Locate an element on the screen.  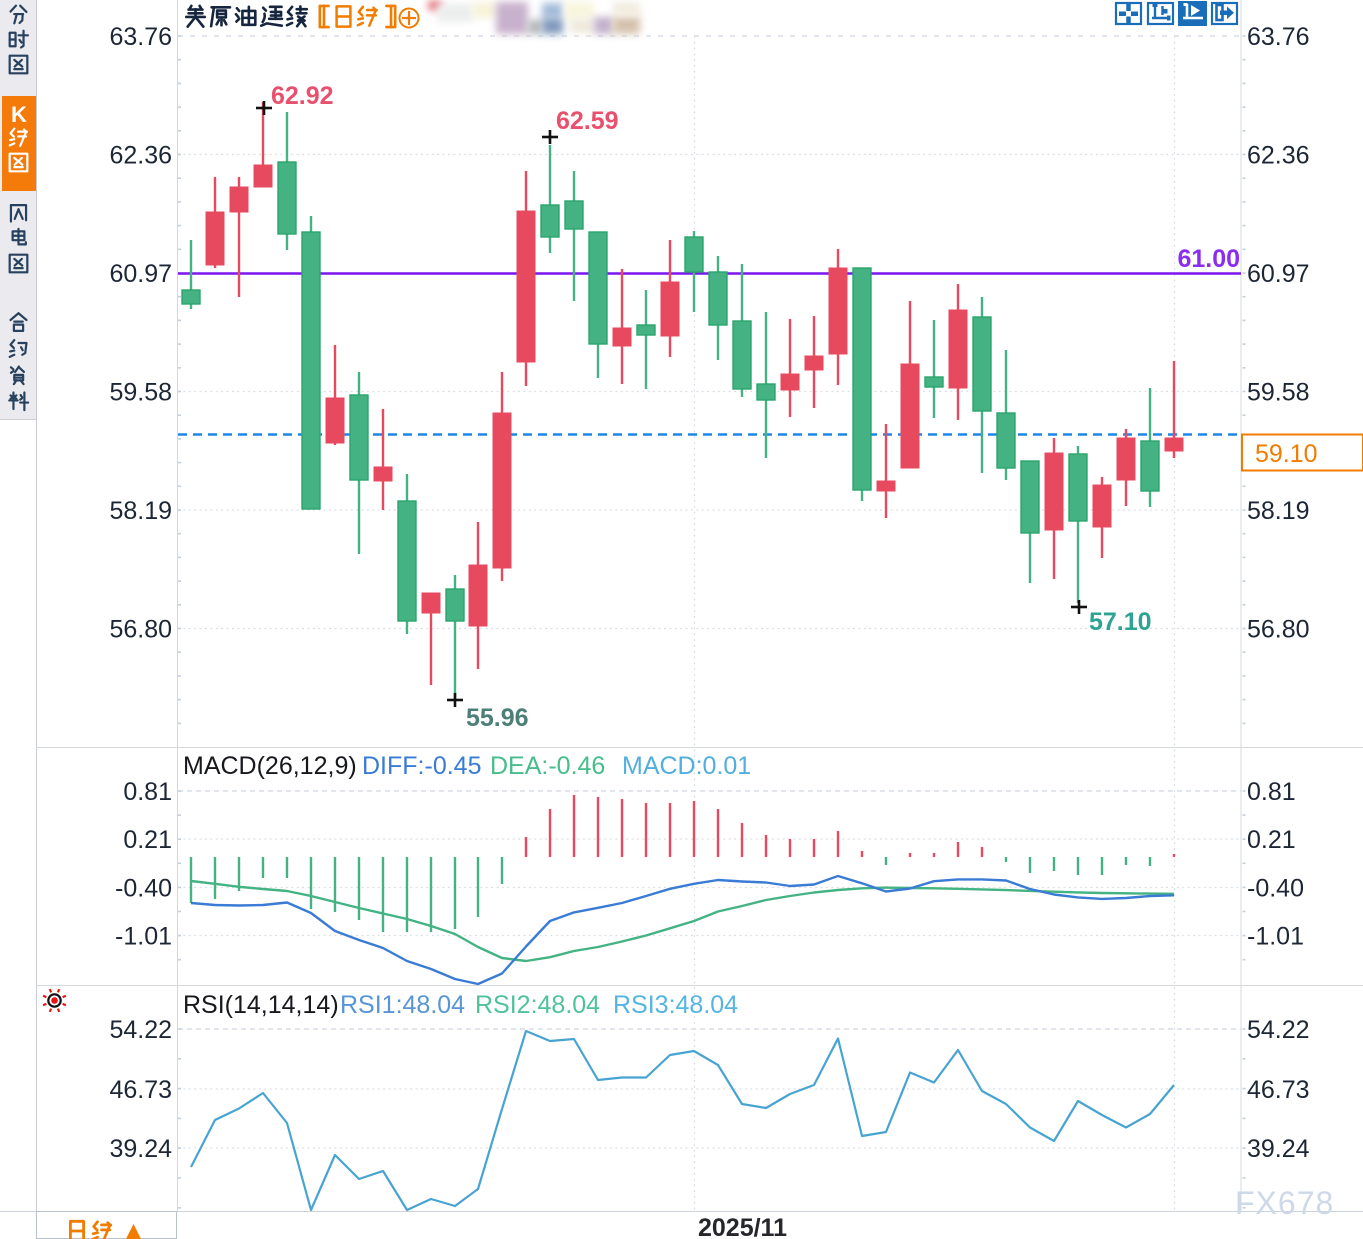
svg-text: 62.59 is located at coordinates (587, 121).